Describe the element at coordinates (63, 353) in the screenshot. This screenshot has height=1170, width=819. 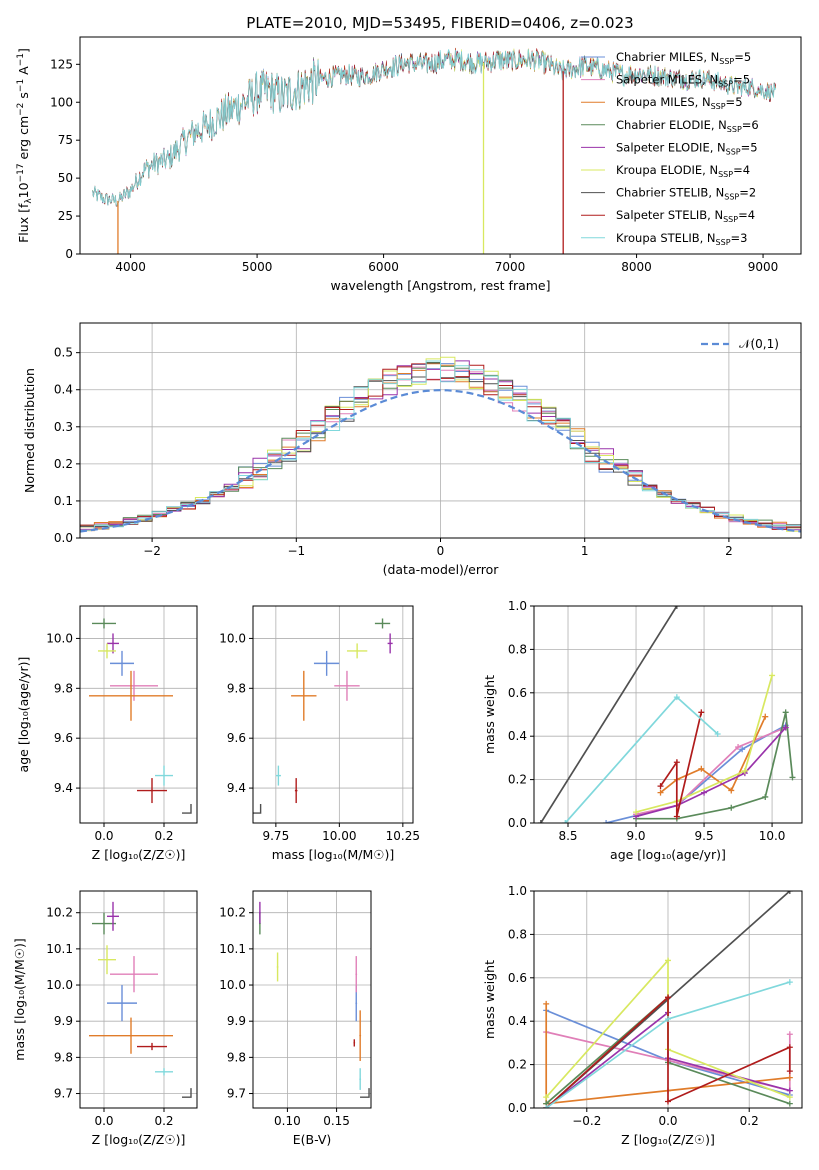
I see `y-tick-label: 0.5` at that location.